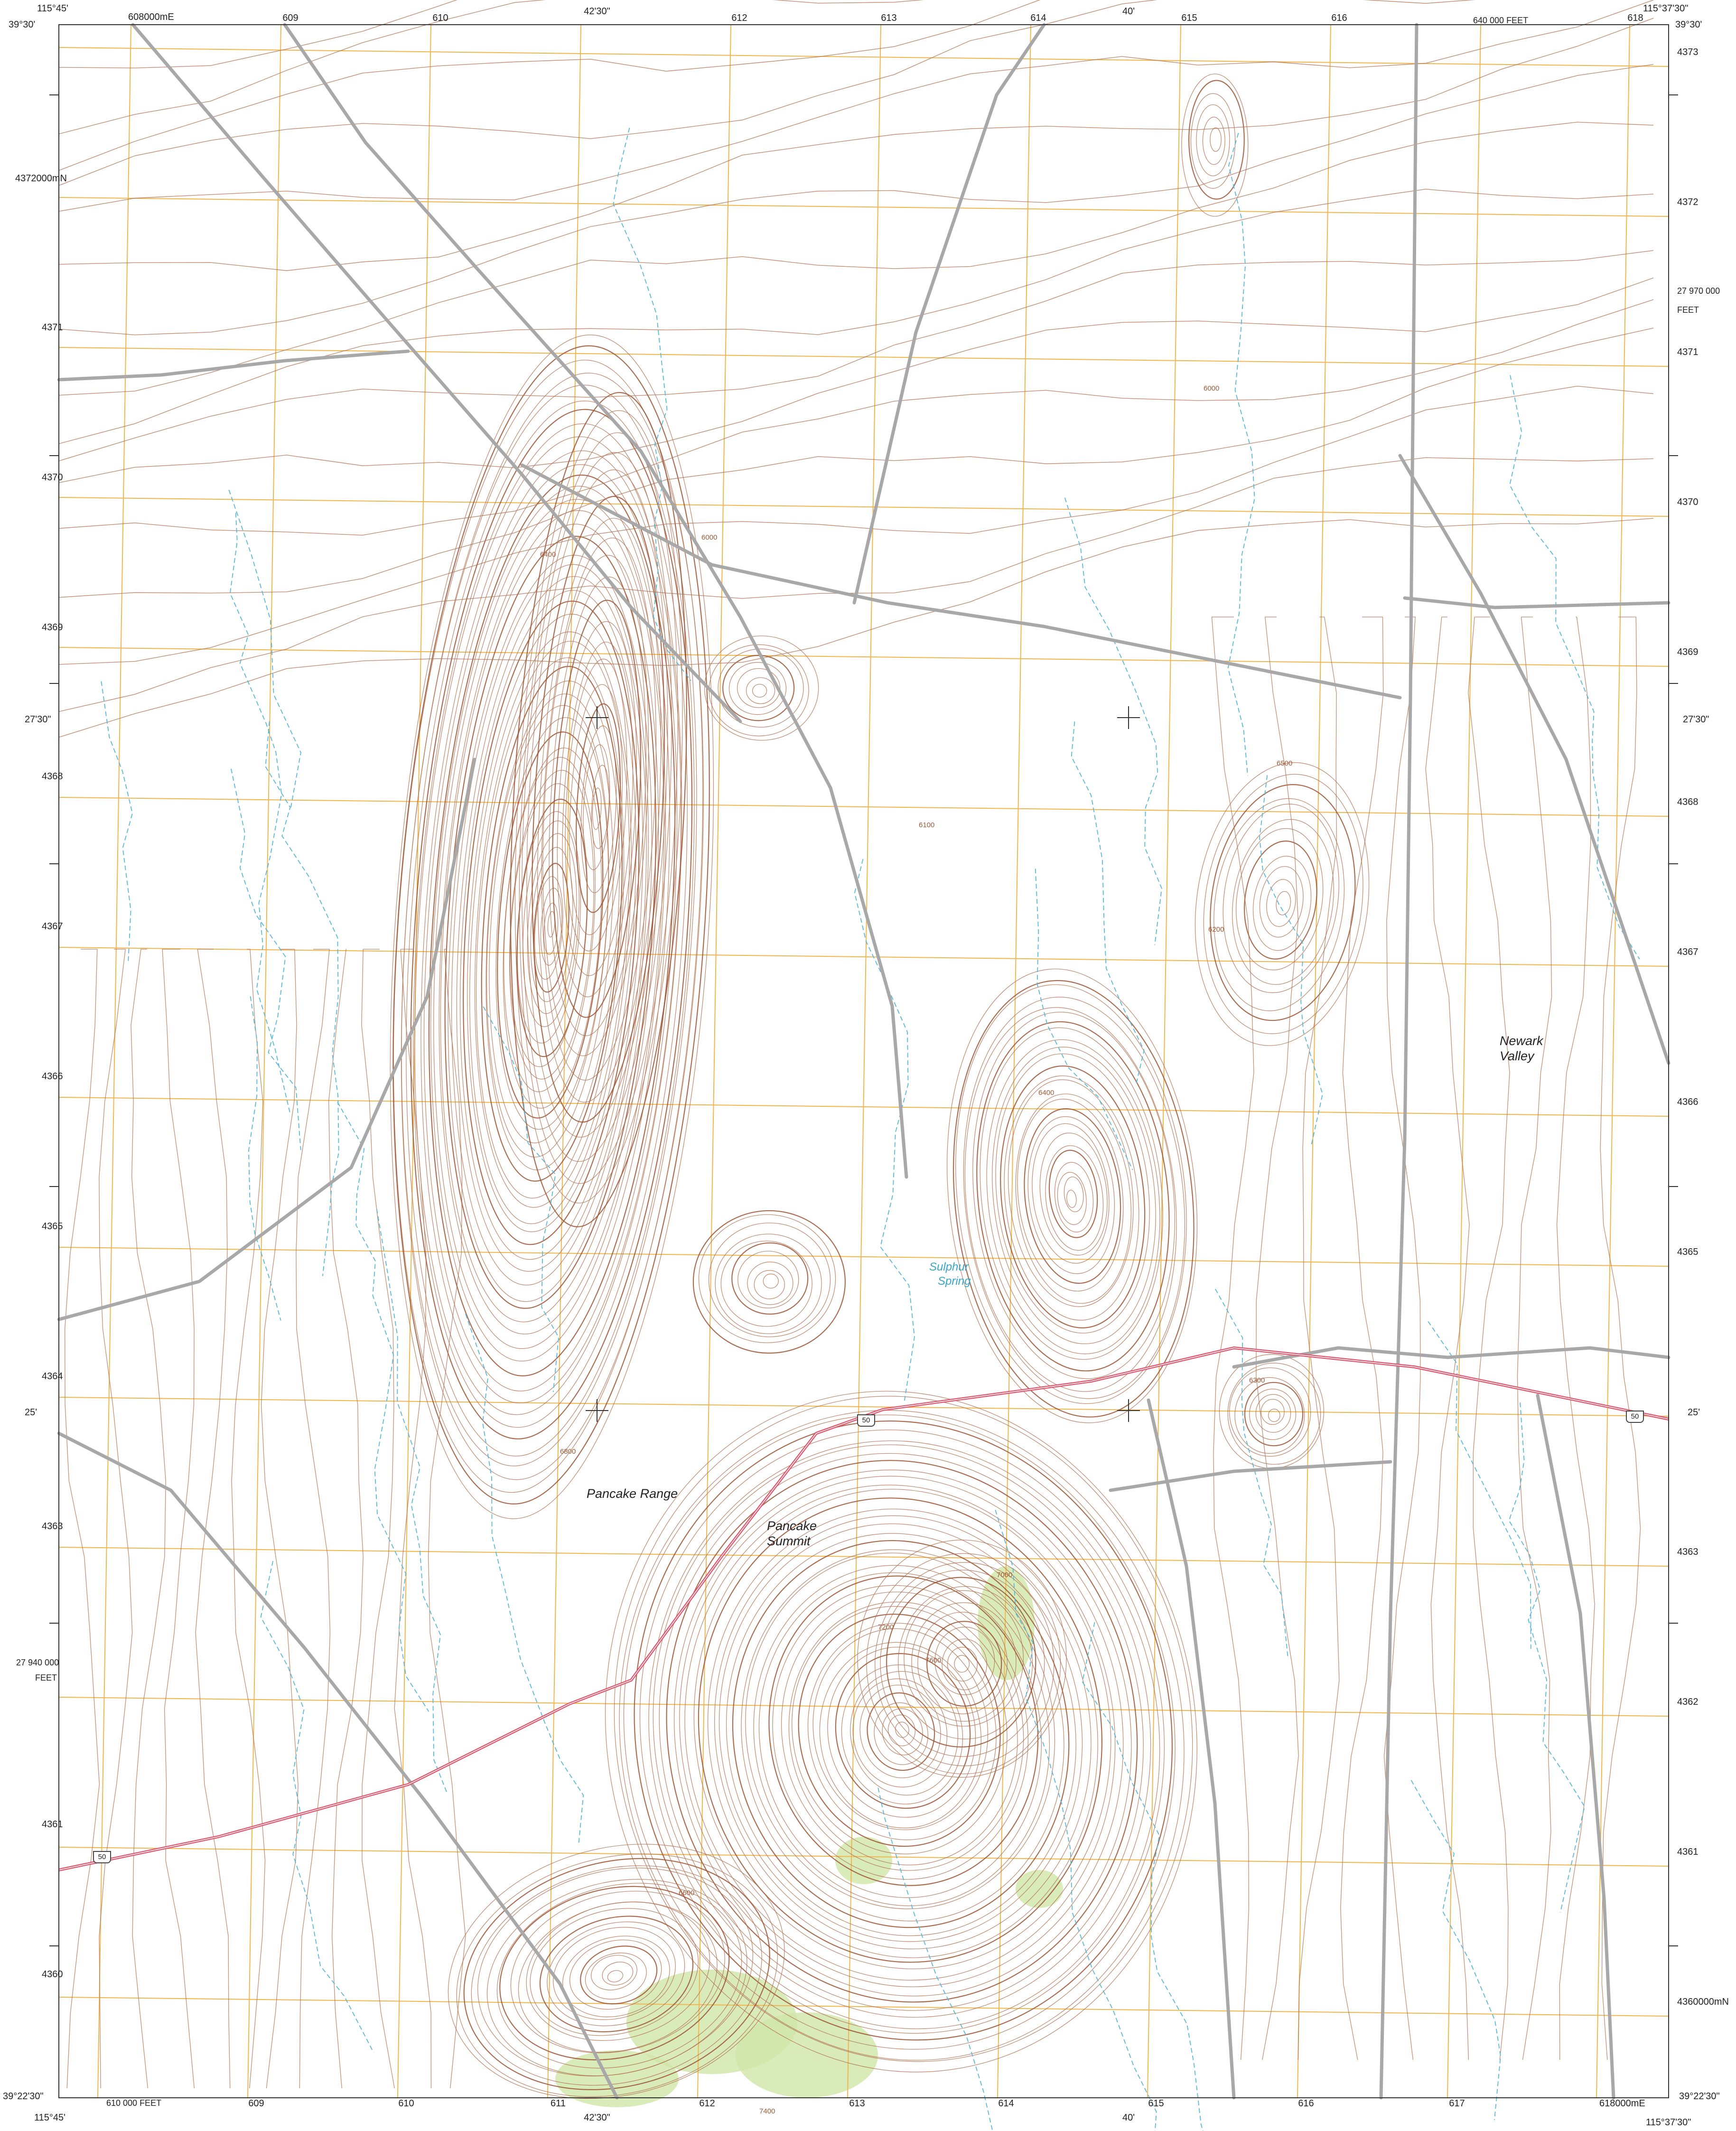  Describe the element at coordinates (857, 2103) in the screenshot. I see `bottom-easting-613: 613` at that location.